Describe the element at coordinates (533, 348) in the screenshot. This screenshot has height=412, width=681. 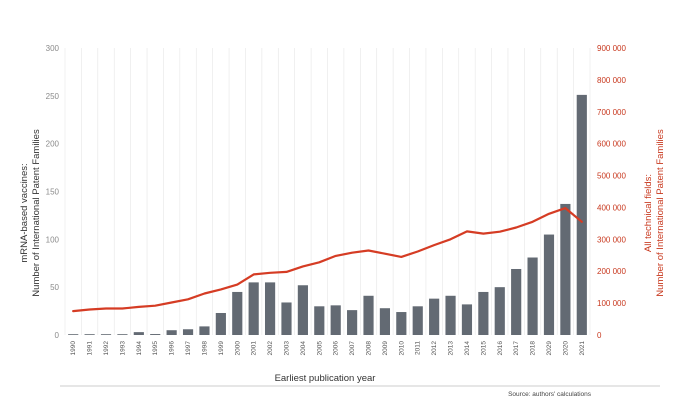
I see `x-tick-label: 2018` at that location.